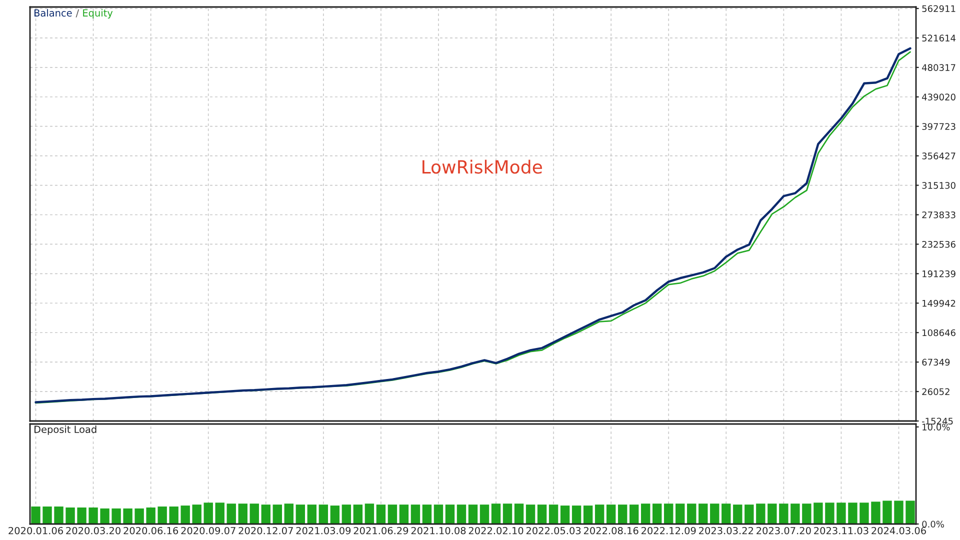 Image resolution: width=960 pixels, height=540 pixels. Describe the element at coordinates (381, 530) in the screenshot. I see `x-tick-label: 2021.06.29` at that location.